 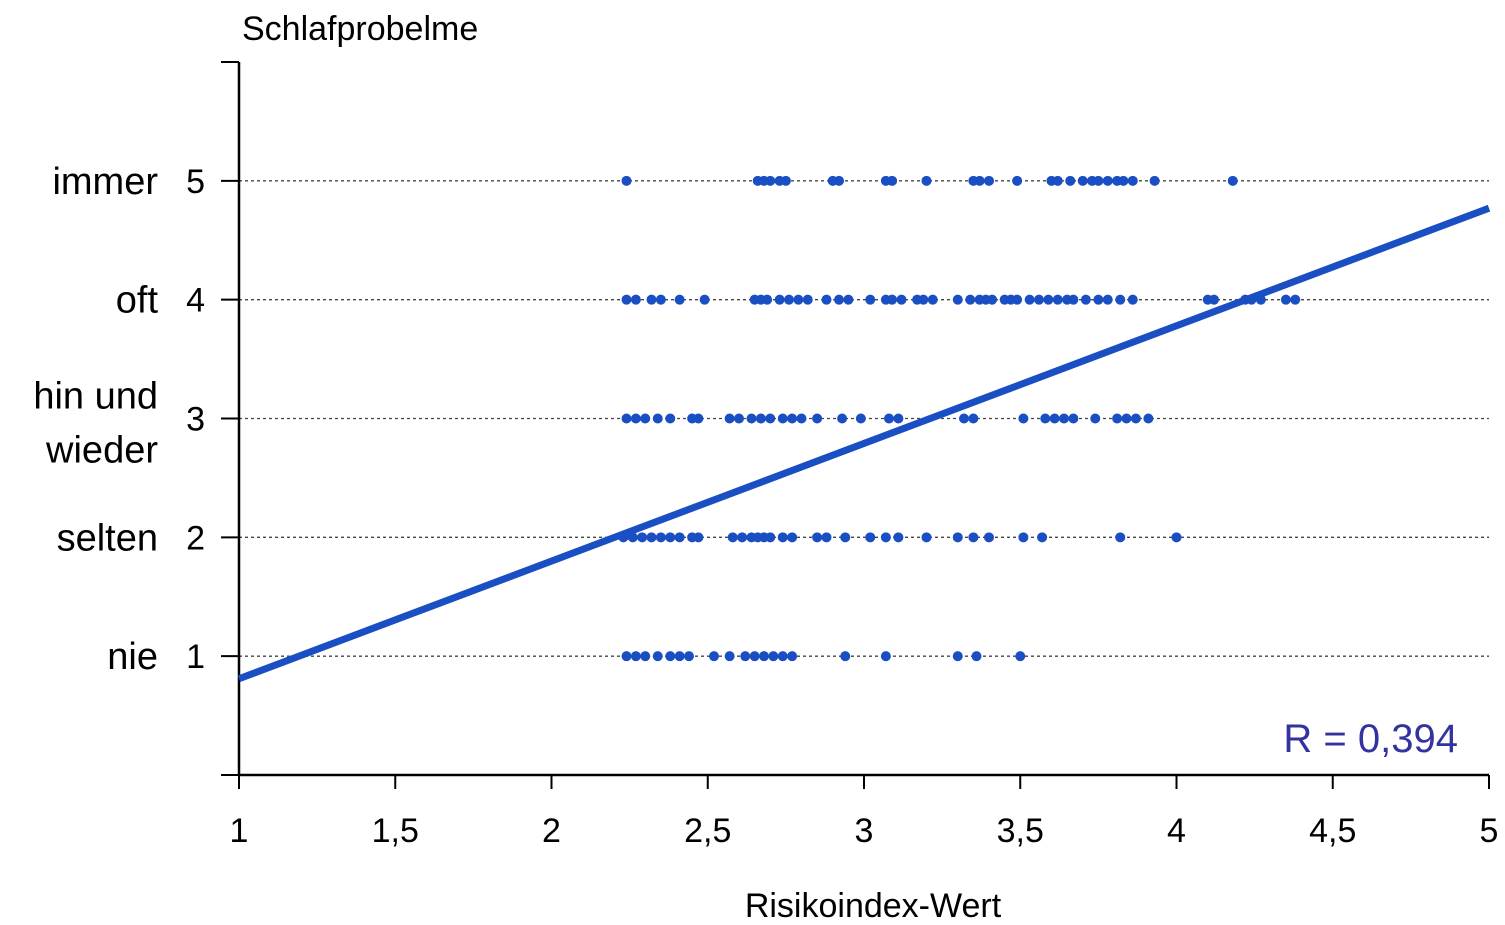 What do you see at coordinates (195, 182) in the screenshot?
I see `y-tick-label: 5` at bounding box center [195, 182].